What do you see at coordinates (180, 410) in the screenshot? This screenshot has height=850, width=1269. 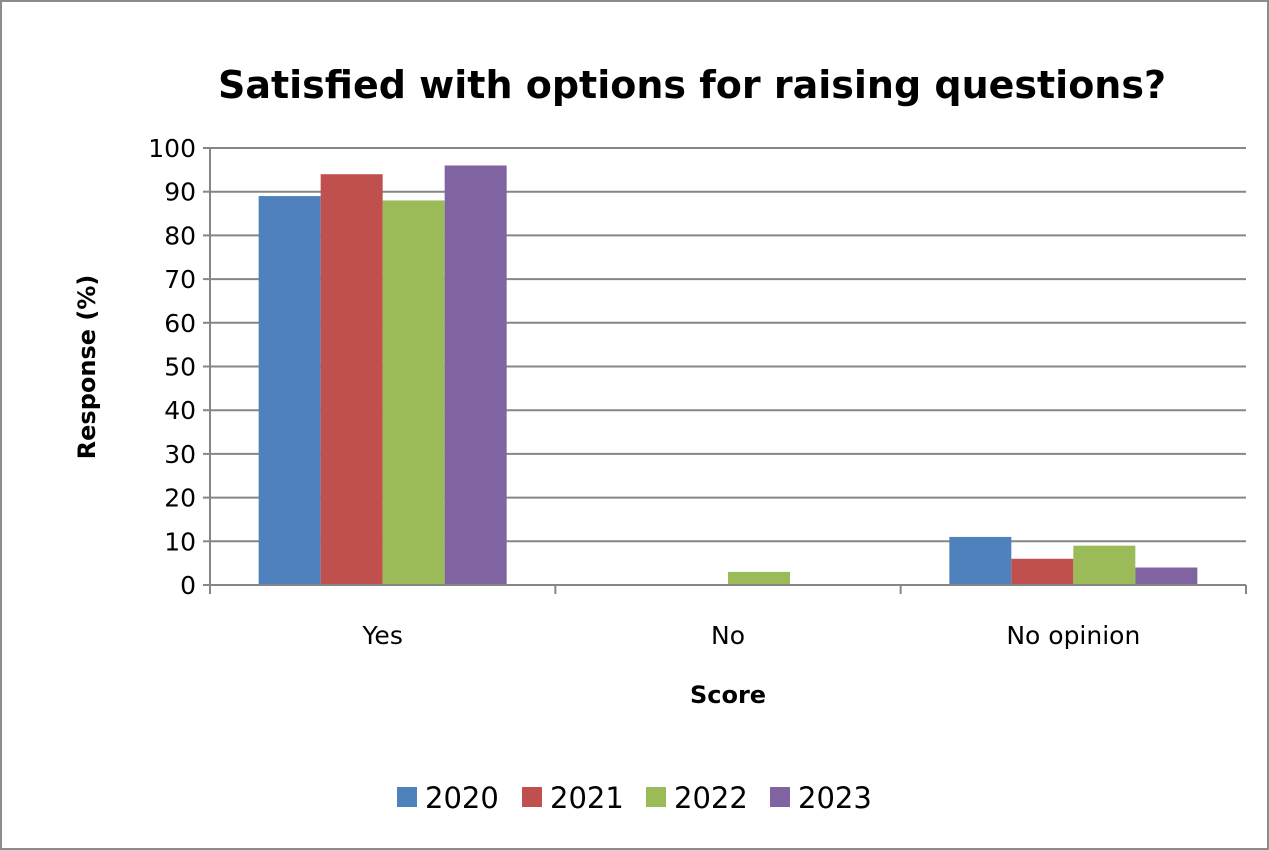 I see `y-tick-label: 40` at bounding box center [180, 410].